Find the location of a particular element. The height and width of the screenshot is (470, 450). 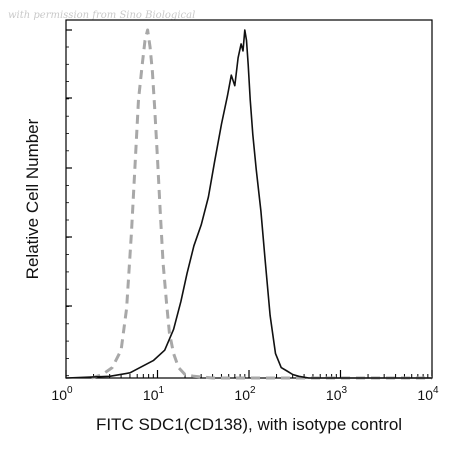

x-tick-label: 10² is located at coordinates (245, 394).